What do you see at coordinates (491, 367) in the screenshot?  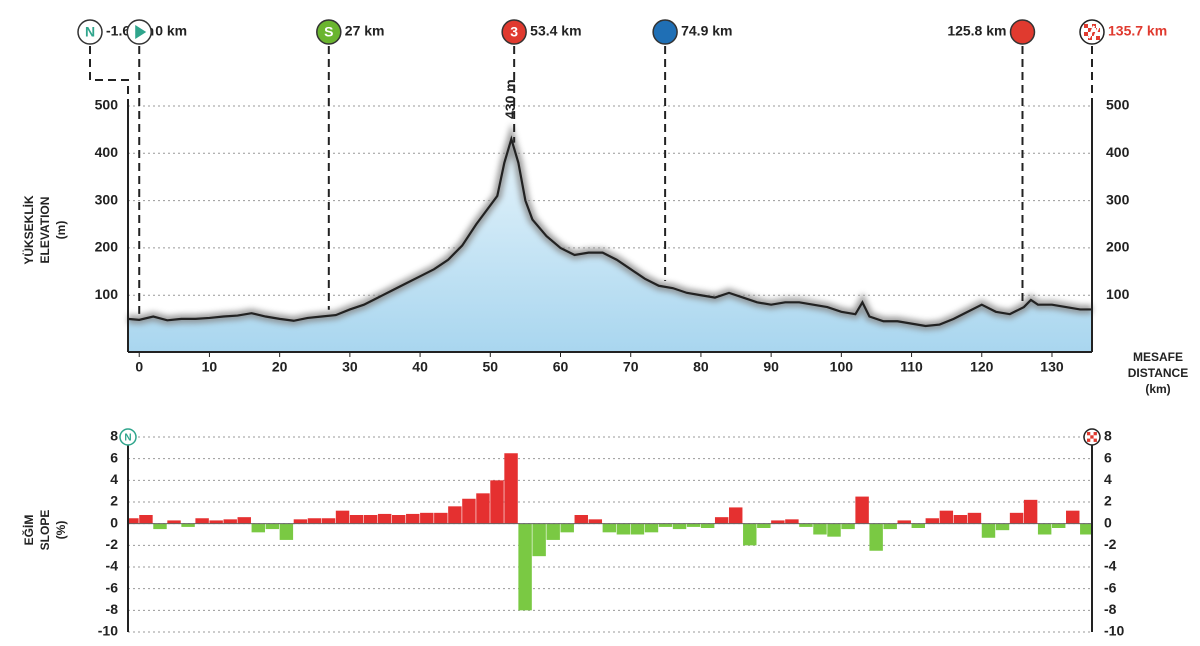 I see `x-tick-label: 50` at bounding box center [491, 367].